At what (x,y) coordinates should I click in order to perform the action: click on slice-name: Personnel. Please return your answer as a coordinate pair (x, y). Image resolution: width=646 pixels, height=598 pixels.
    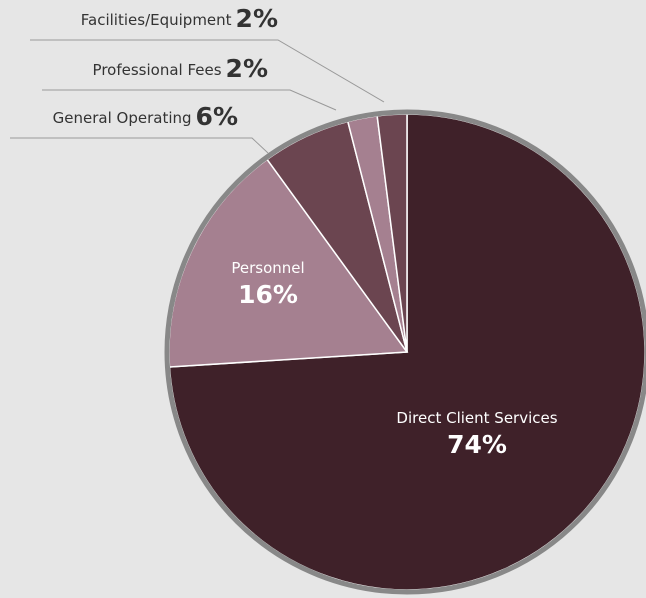
    Looking at the image, I should click on (268, 268).